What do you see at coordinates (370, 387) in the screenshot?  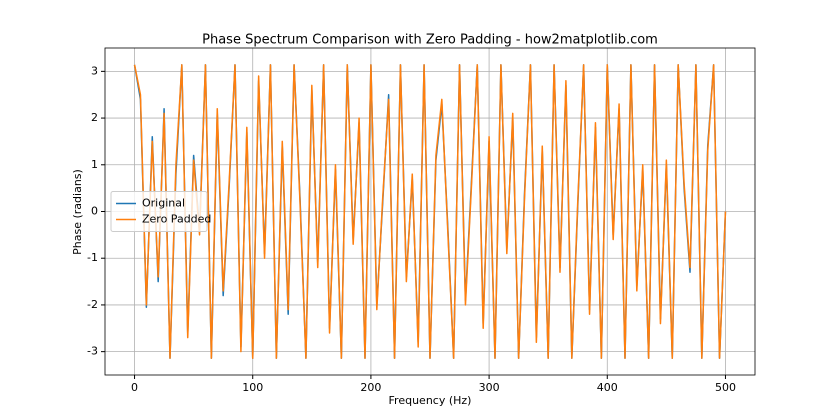 I see `x-tick-label: 200` at bounding box center [370, 387].